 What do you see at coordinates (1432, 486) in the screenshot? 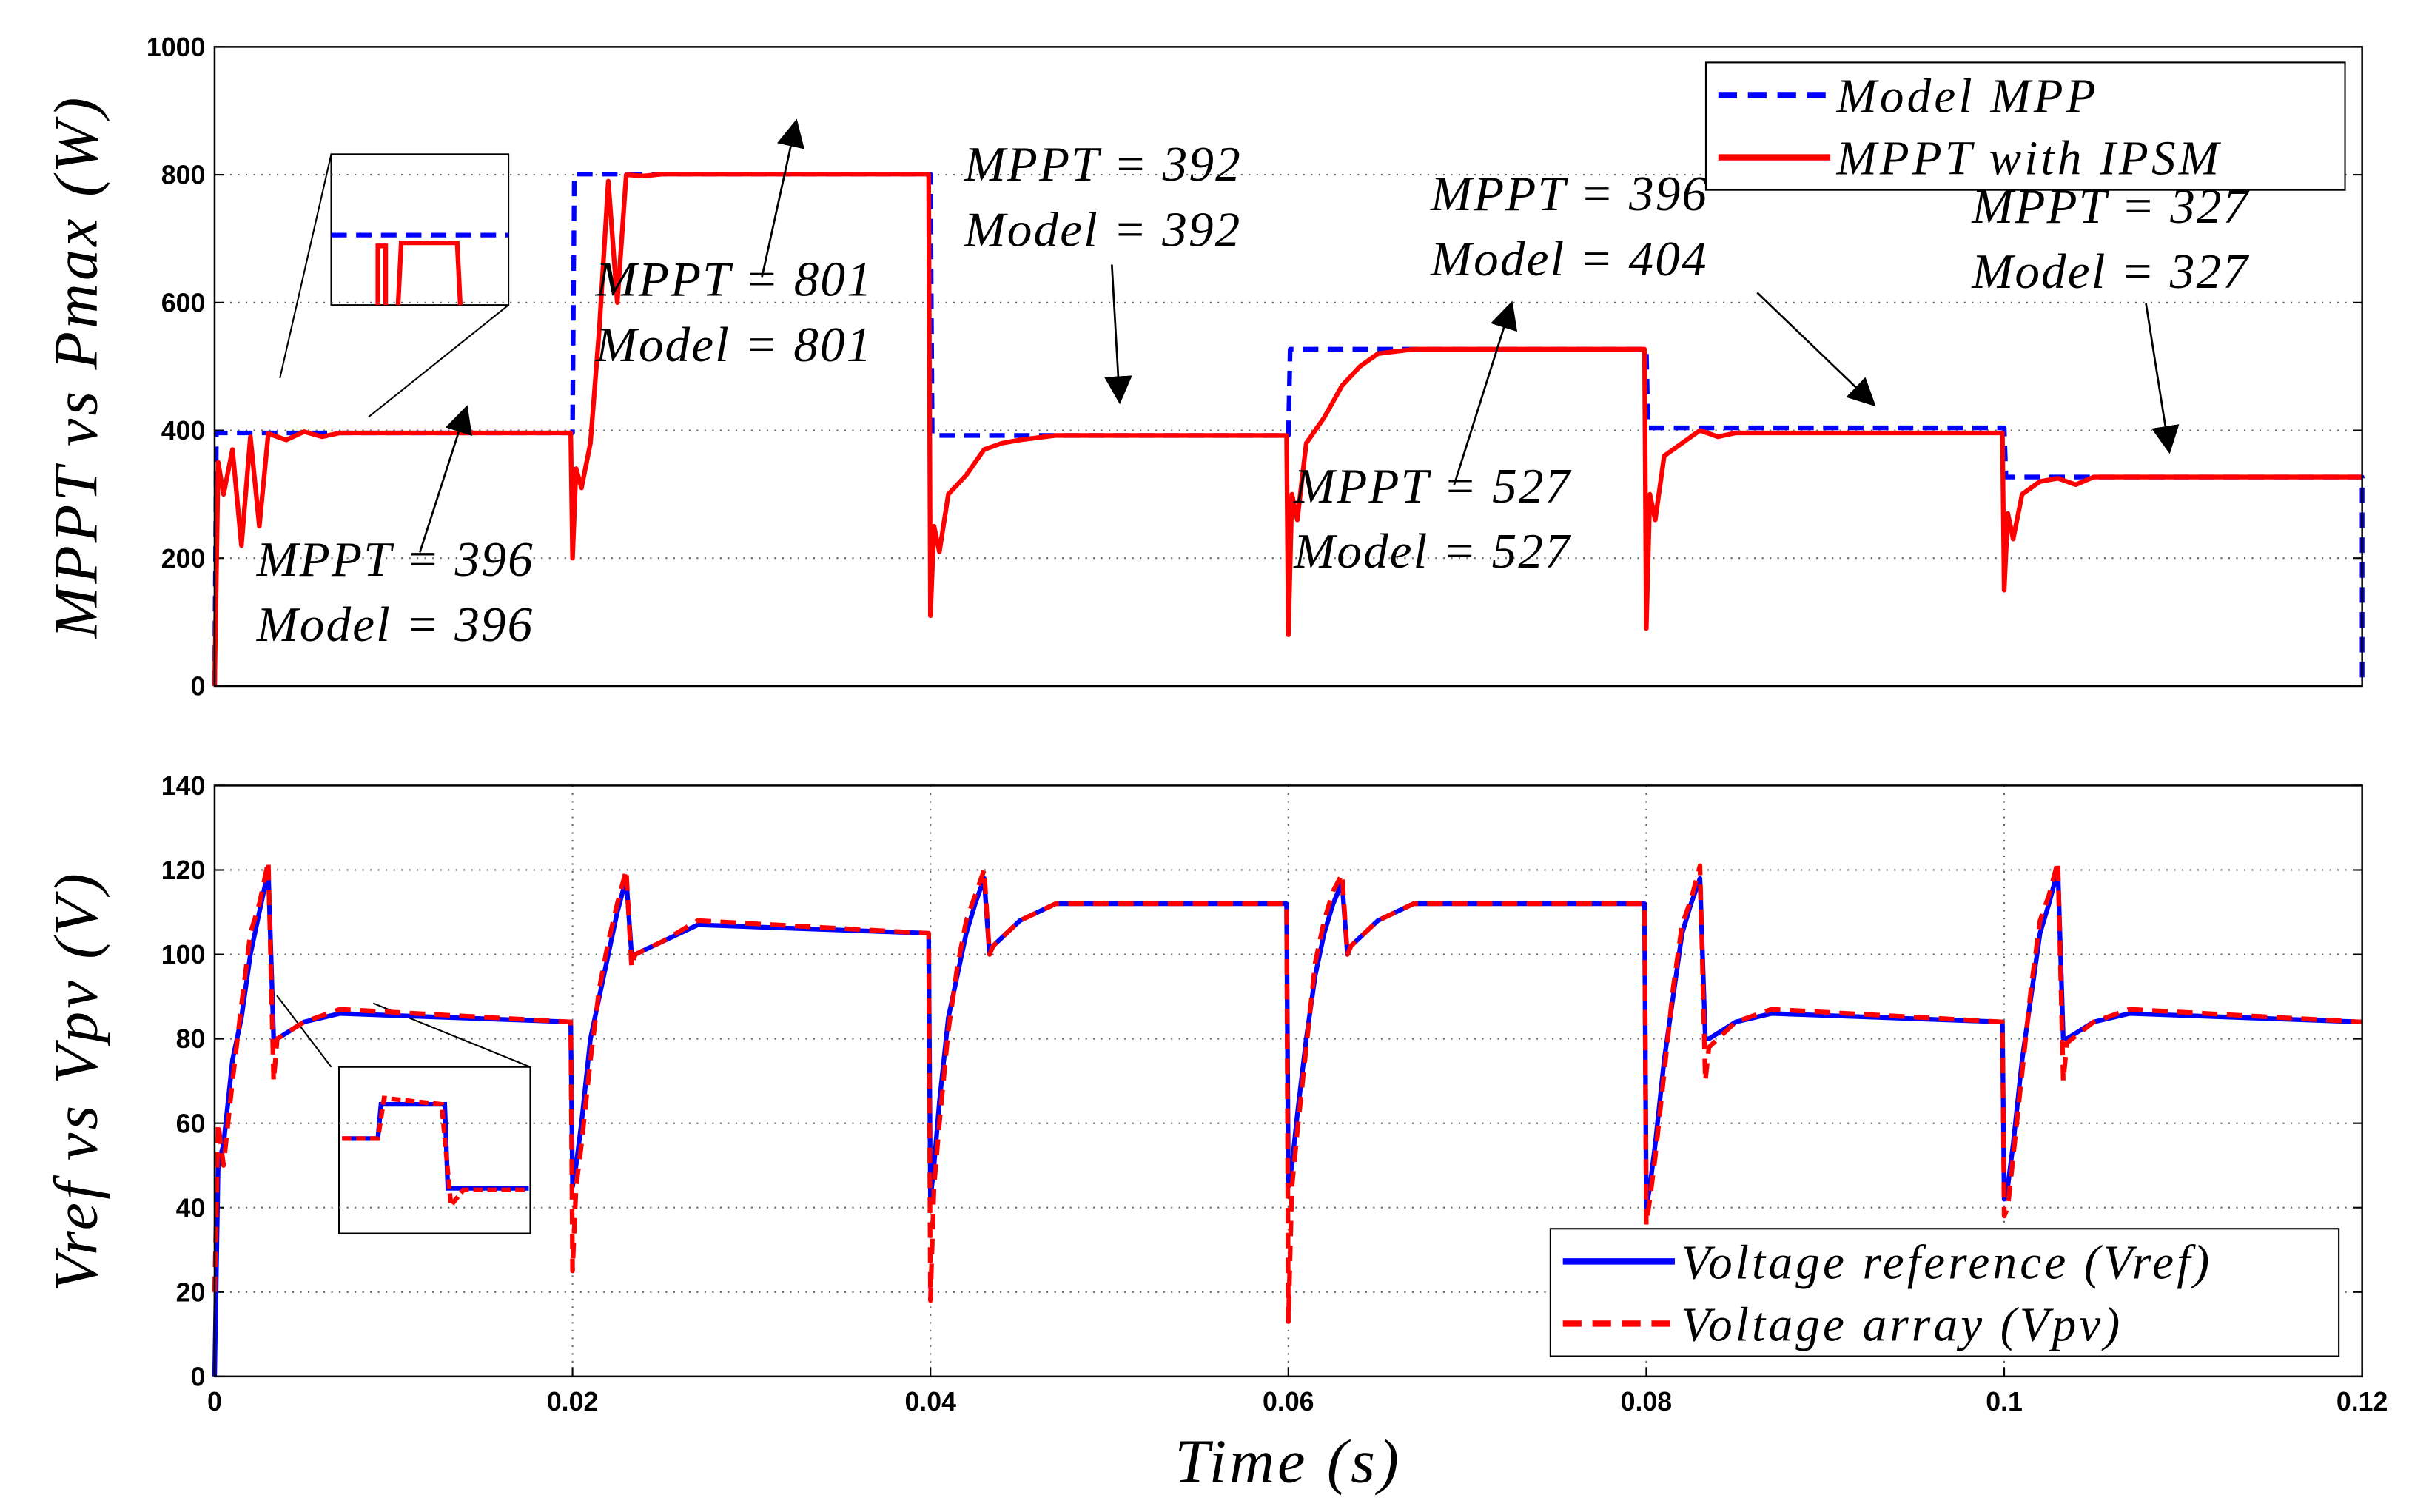
I see `annotation: MPPT = 527` at bounding box center [1432, 486].